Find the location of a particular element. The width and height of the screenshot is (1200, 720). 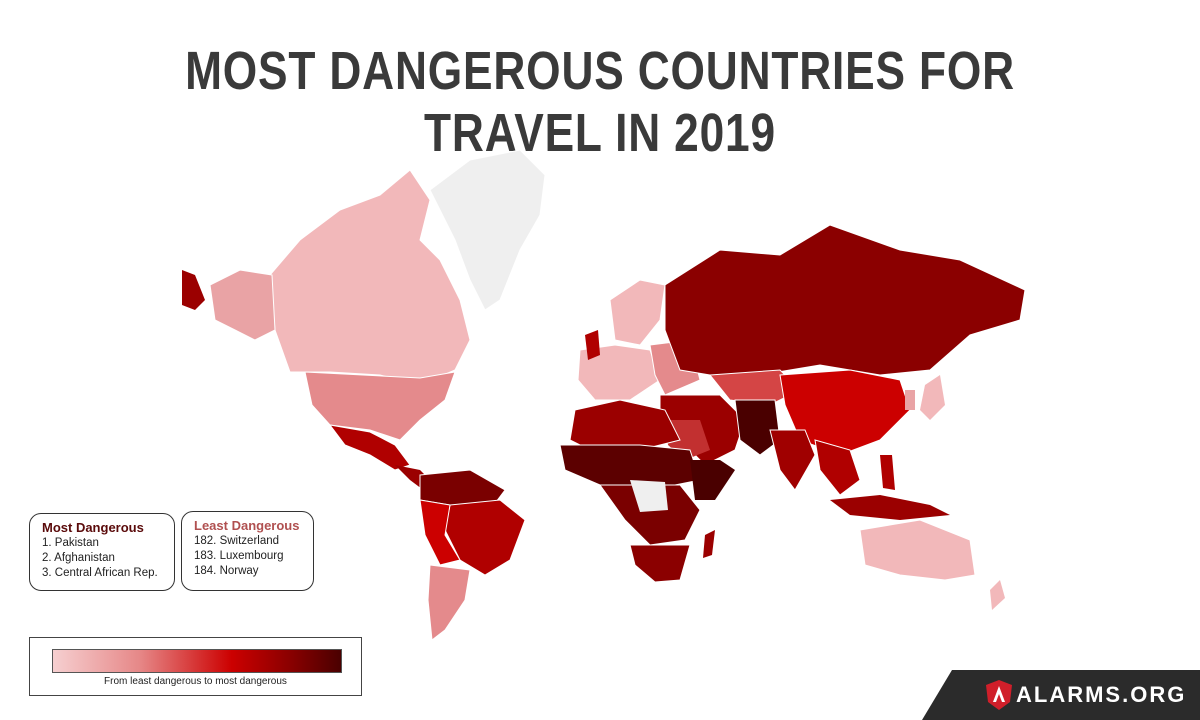

region-indonesia is located at coordinates (890, 507).